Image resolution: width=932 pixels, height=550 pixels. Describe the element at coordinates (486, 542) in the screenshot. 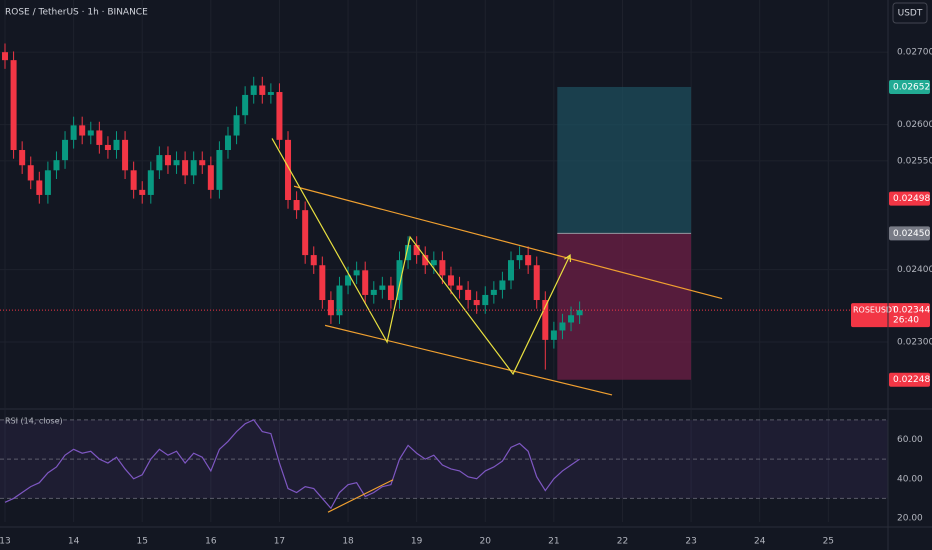

I see `x-tick-label: 20` at that location.